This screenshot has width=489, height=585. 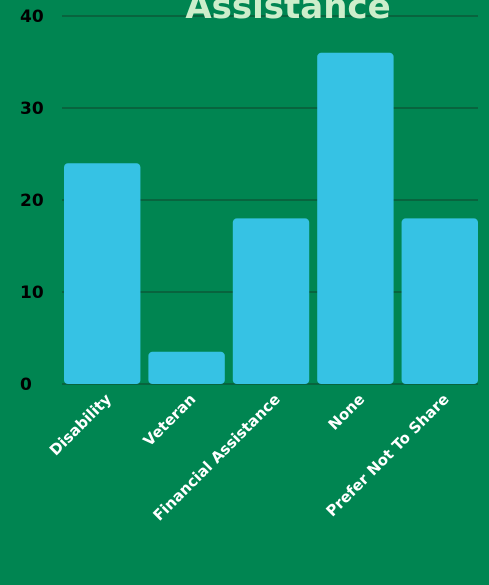 What do you see at coordinates (102, 273) in the screenshot?
I see `bar-disability` at bounding box center [102, 273].